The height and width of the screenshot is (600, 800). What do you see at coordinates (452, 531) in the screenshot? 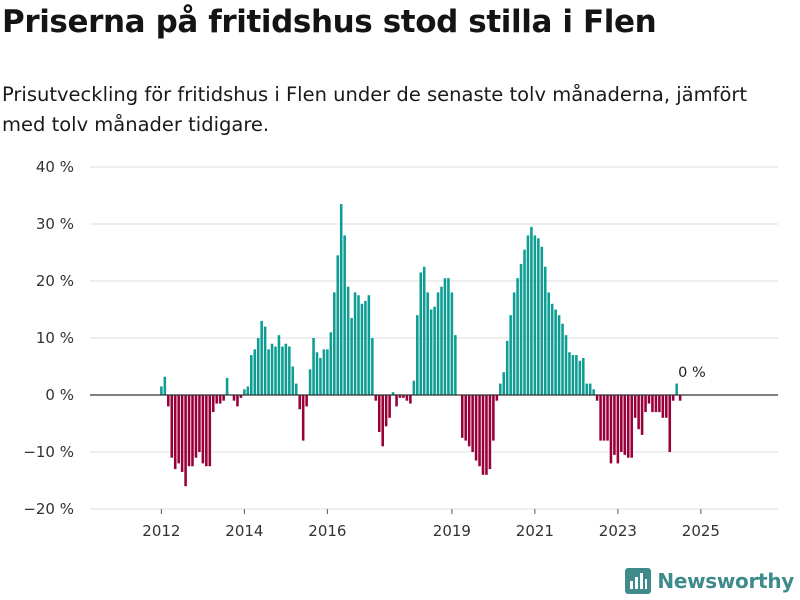
I see `x-tick-label: 2019` at bounding box center [452, 531].